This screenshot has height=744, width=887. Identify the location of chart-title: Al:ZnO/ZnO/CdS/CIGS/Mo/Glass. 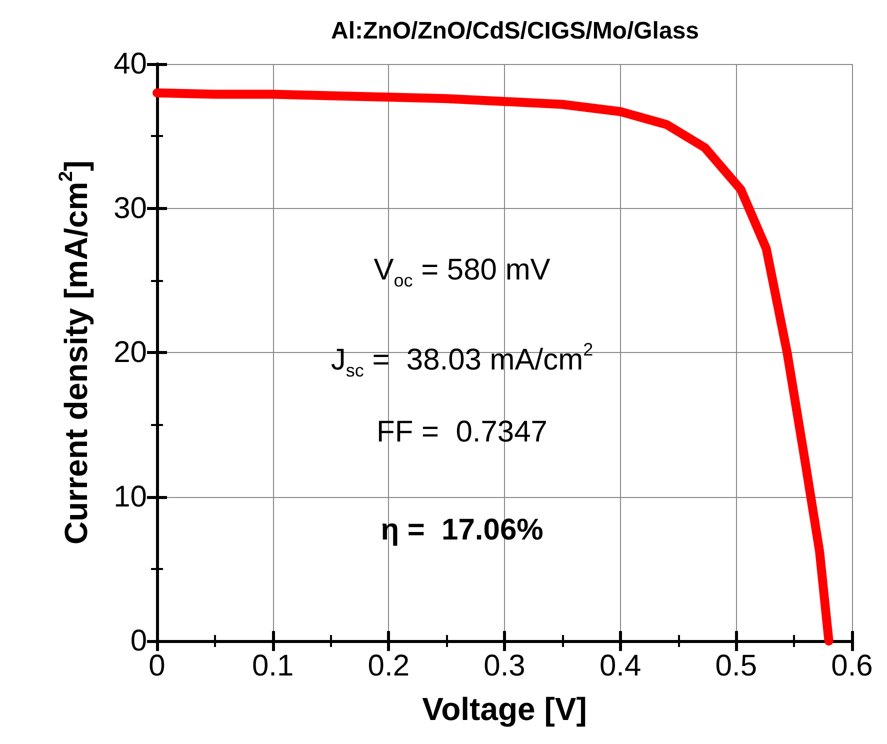
(515, 31).